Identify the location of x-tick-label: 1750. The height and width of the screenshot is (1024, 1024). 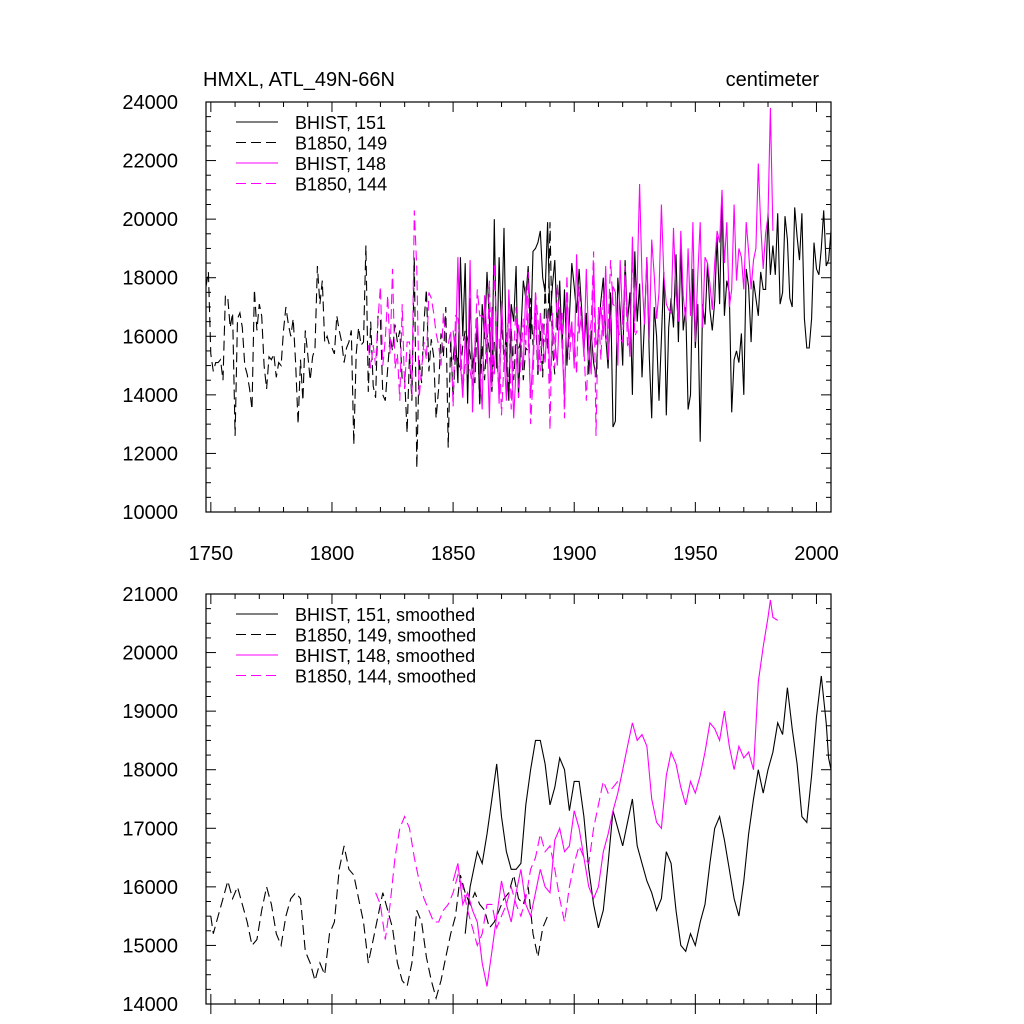
(211, 554).